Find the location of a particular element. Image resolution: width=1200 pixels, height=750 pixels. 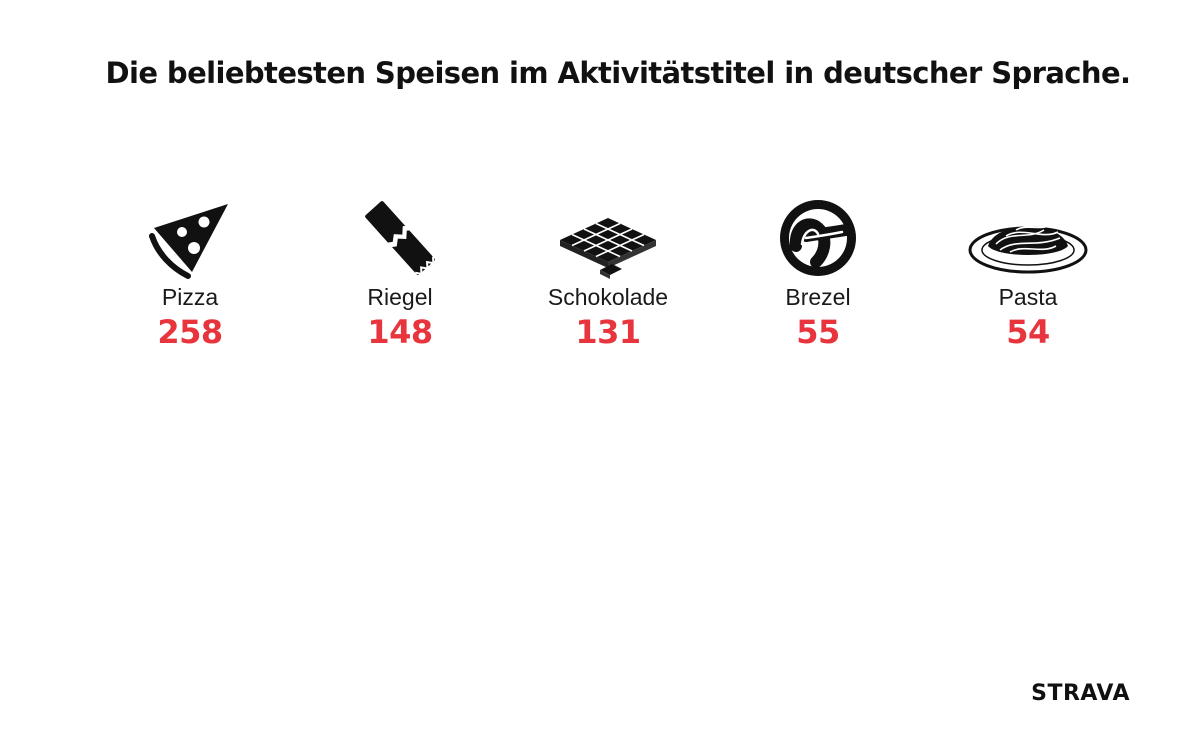

food-item: Brezel 55 is located at coordinates (818, 273).